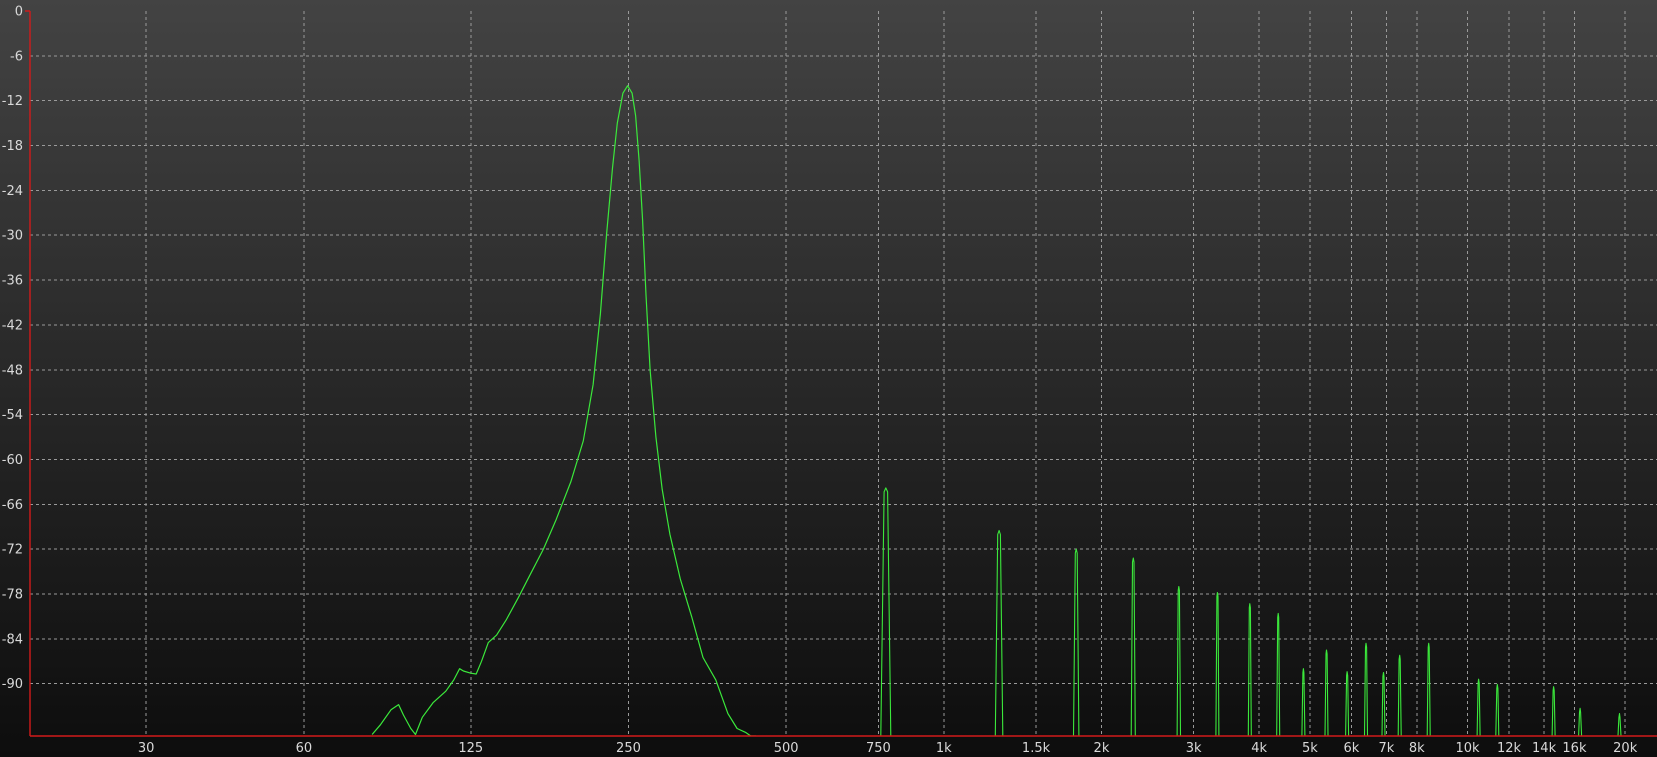 The width and height of the screenshot is (1657, 757). I want to click on x-tick-label: 3k, so click(1194, 748).